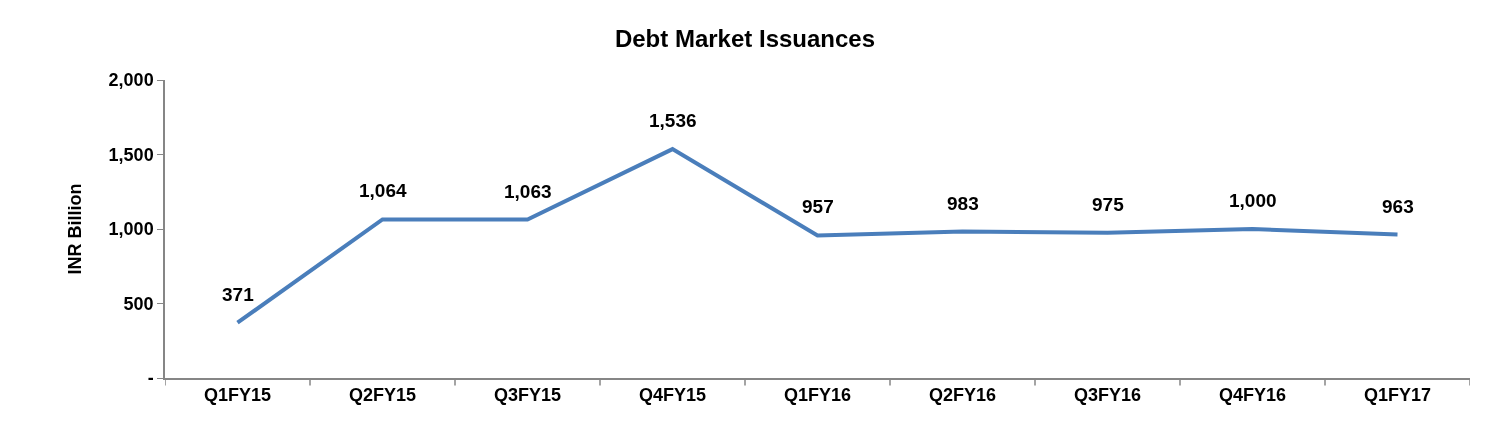  Describe the element at coordinates (1108, 204) in the screenshot. I see `data-label: 975` at that location.